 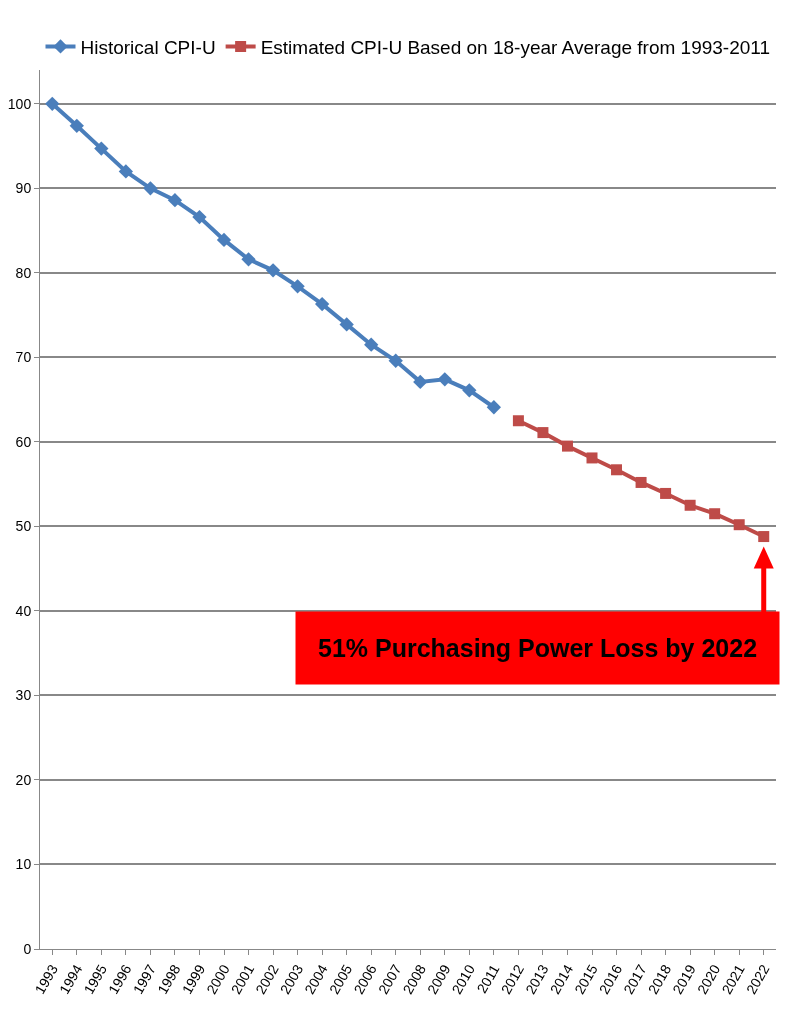 I want to click on y-tick-label: 80, so click(x=23, y=272).